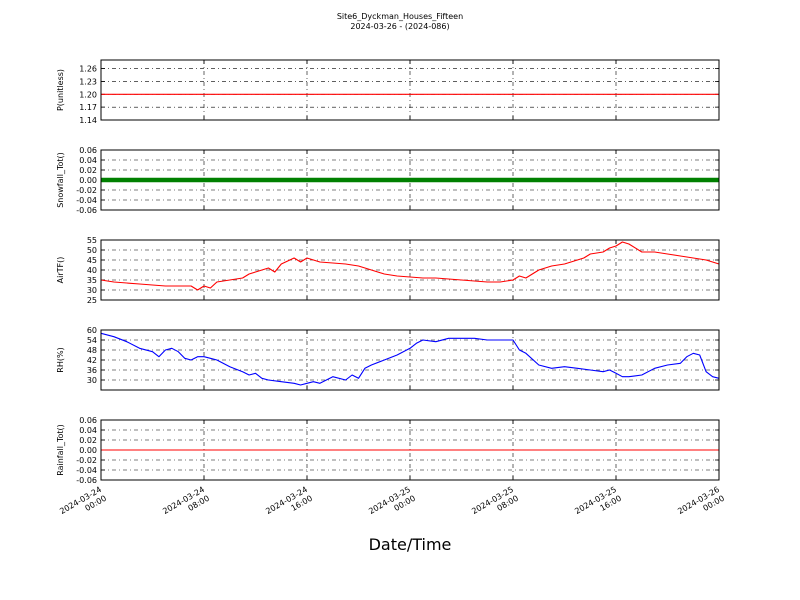 The height and width of the screenshot is (600, 800). I want to click on y-axis-label: Rainfall_Tot(), so click(60, 450).